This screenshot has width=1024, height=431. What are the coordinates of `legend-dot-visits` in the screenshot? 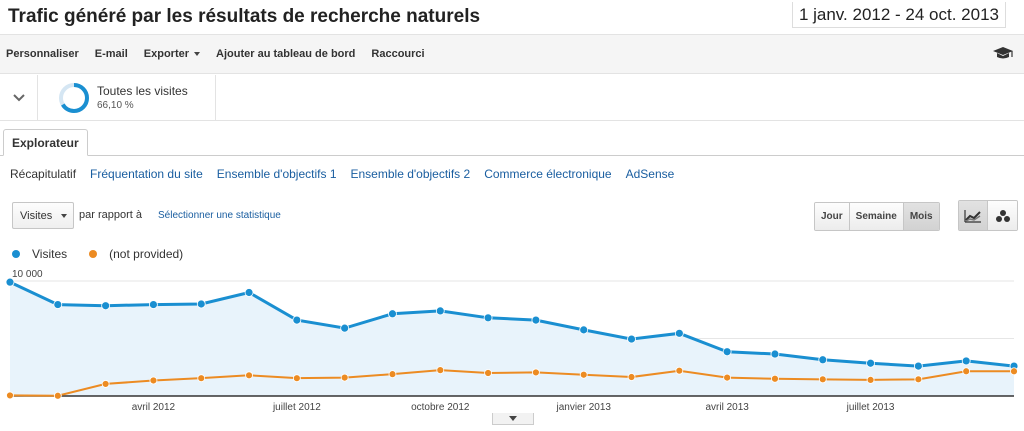 It's located at (16, 254).